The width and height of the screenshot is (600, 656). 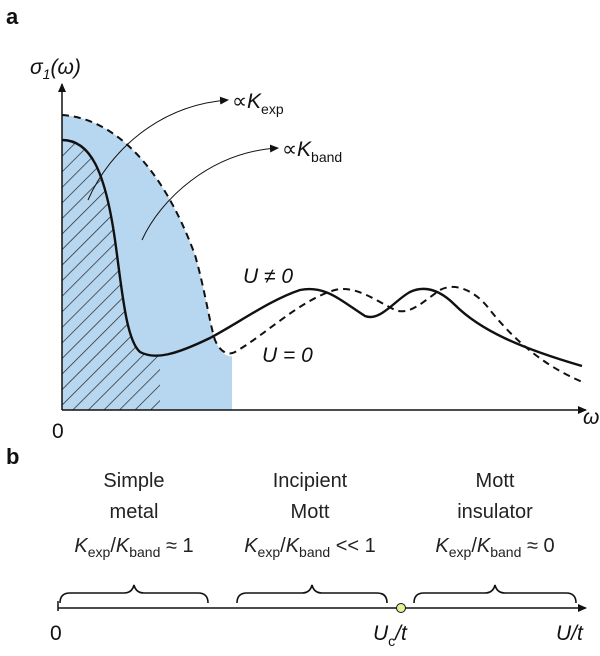 What do you see at coordinates (570, 633) in the screenshot?
I see `u-axis-end-label: U/t` at bounding box center [570, 633].